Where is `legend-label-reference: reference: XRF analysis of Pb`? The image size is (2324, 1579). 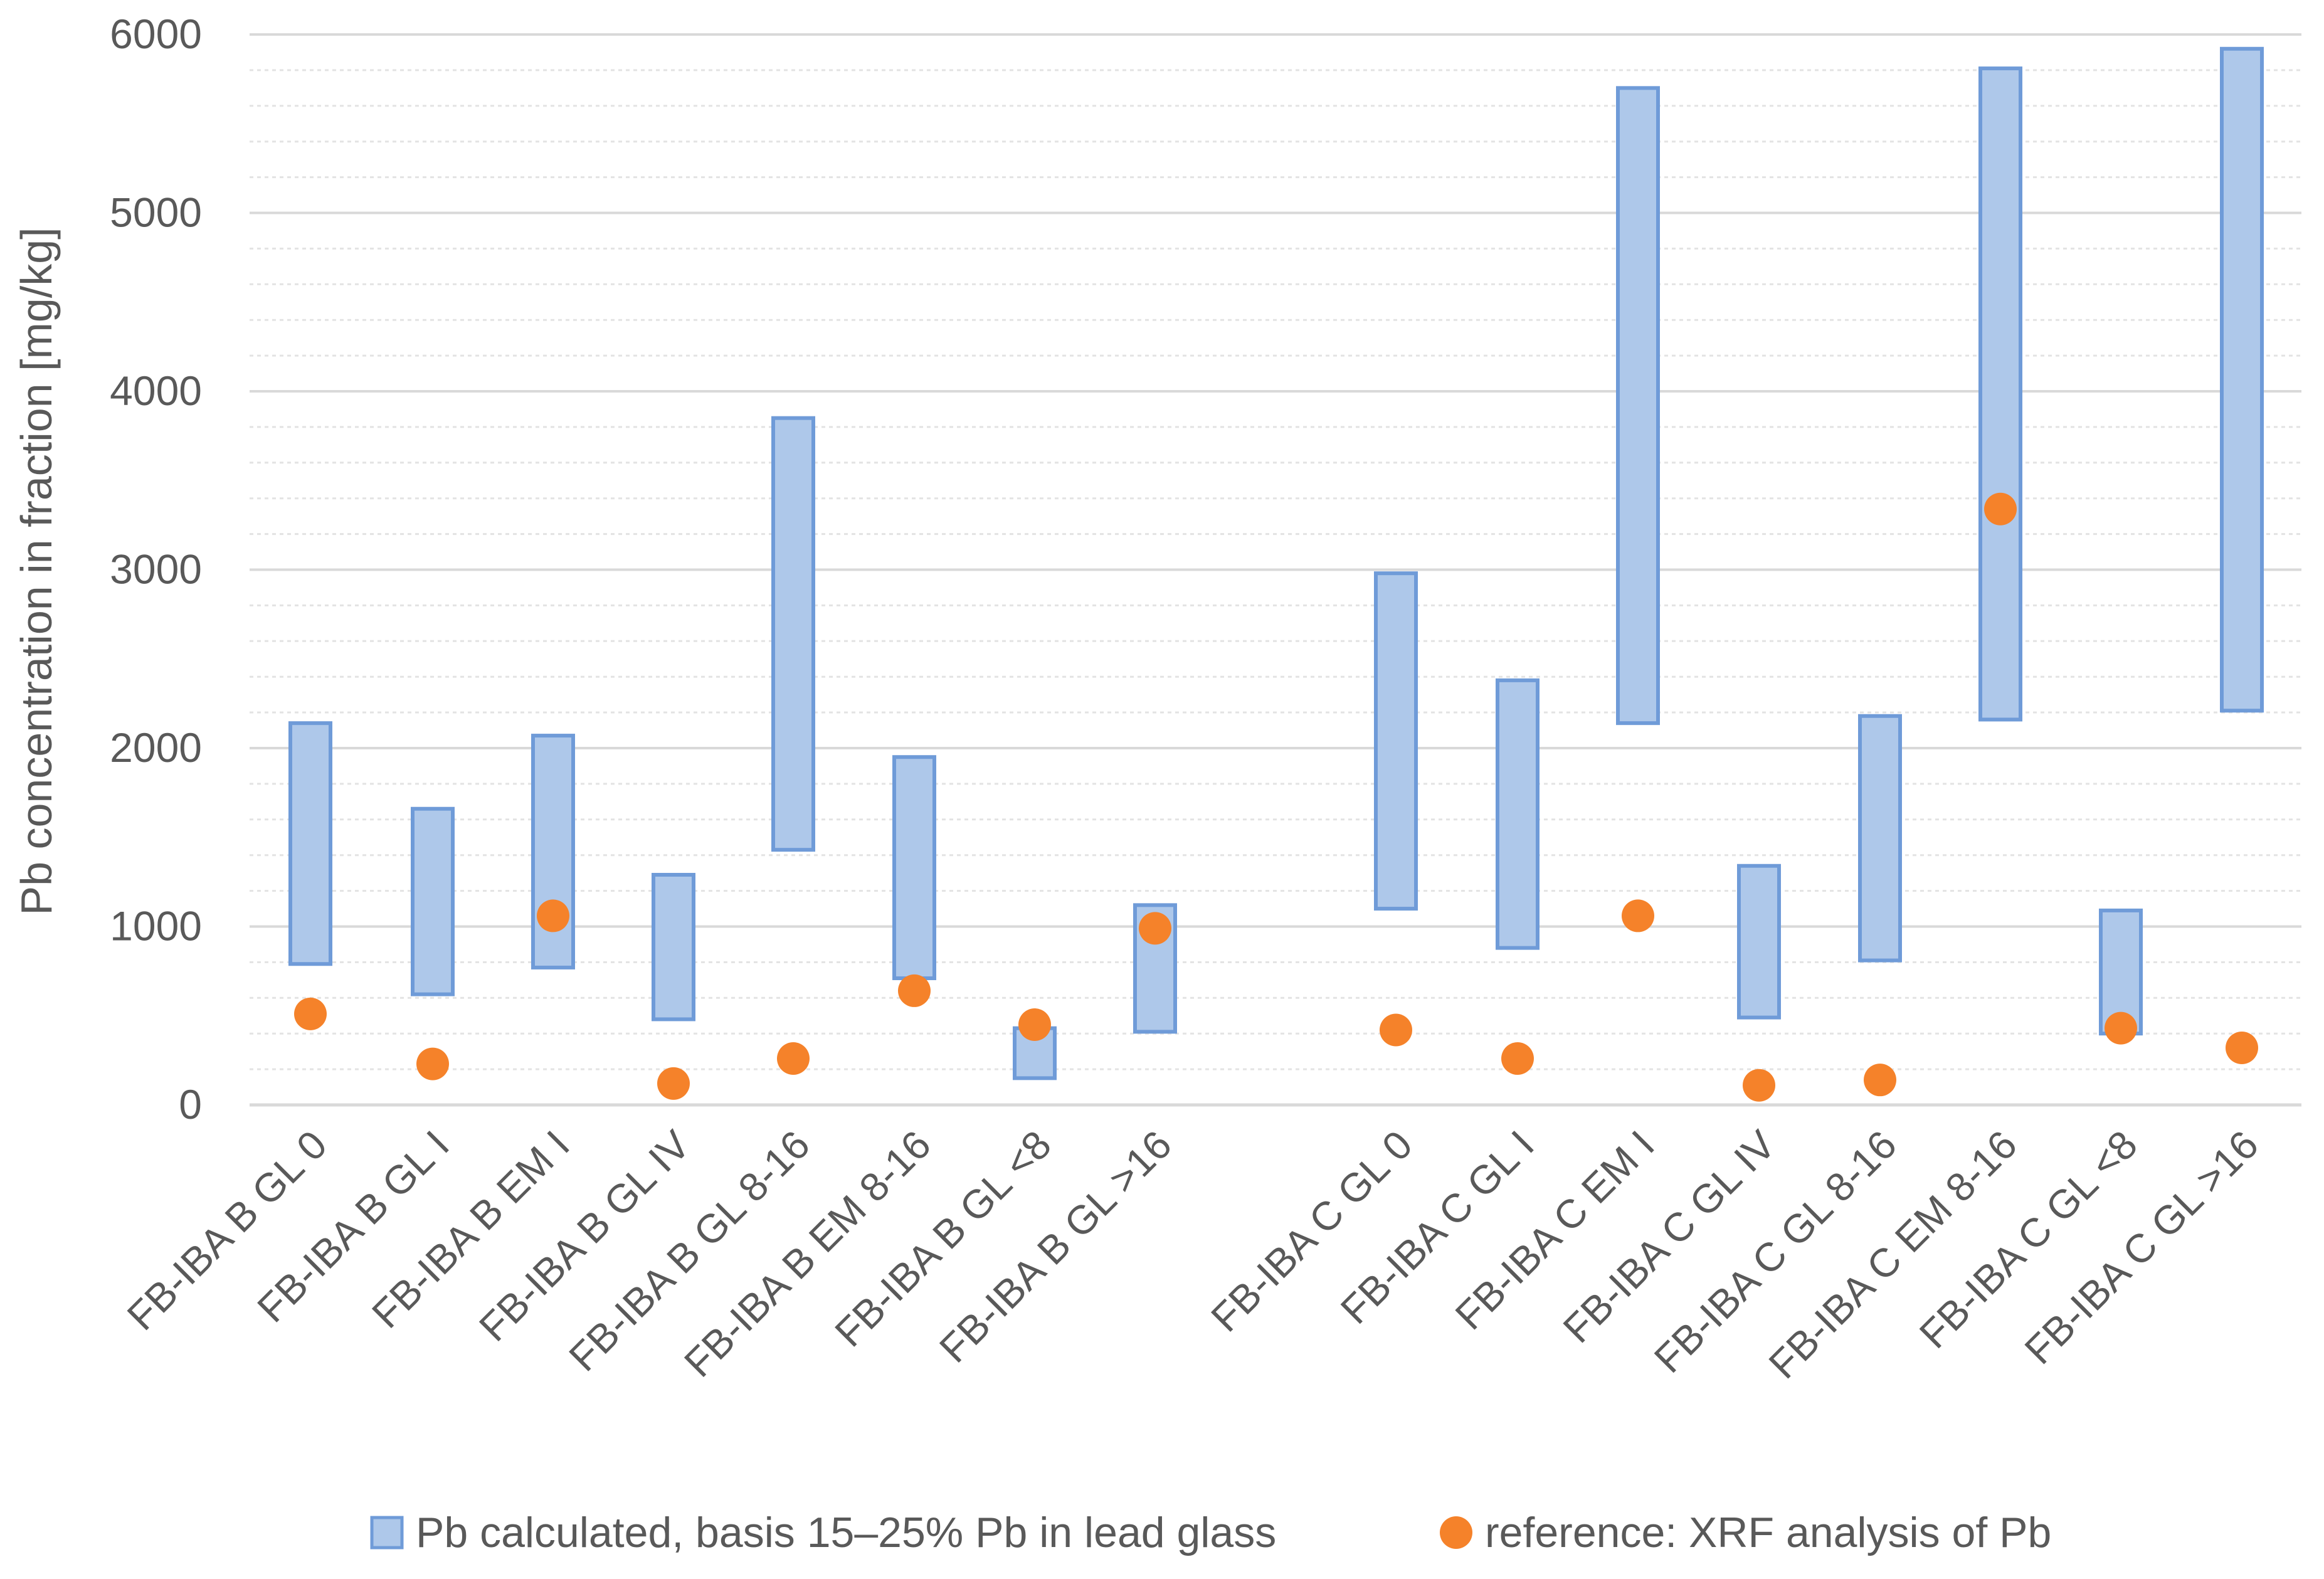 legend-label-reference: reference: XRF analysis of Pb is located at coordinates (1768, 1532).